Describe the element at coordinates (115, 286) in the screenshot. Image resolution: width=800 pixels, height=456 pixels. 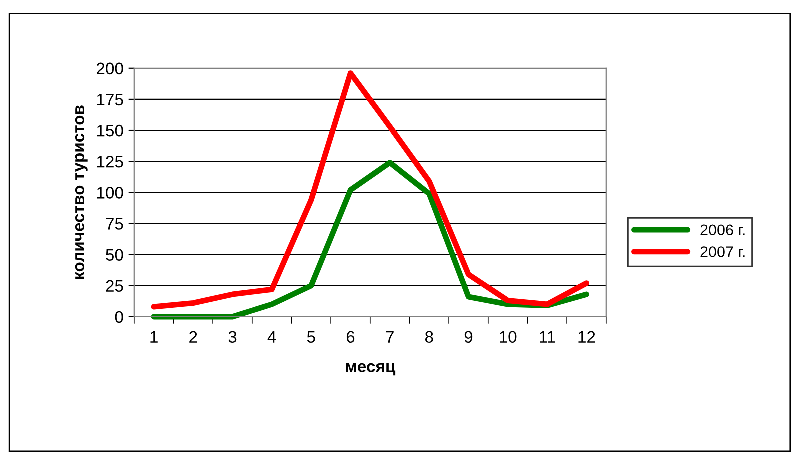
I see `y-tick-label: 25` at that location.